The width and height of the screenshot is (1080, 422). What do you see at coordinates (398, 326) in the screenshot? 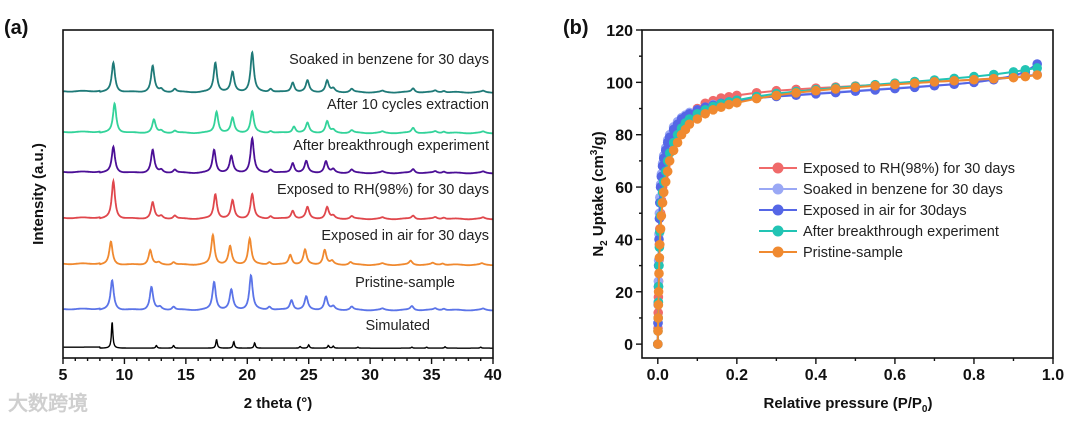
I see `trace-label: Simulated` at bounding box center [398, 326].